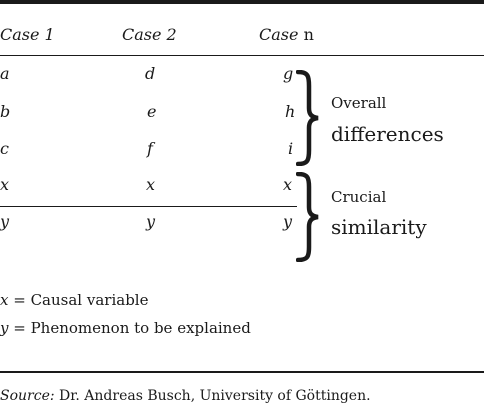 Image resolution: width=484 pixels, height=413 pixels. What do you see at coordinates (387, 134) in the screenshot?
I see `group-label-differences: differences` at bounding box center [387, 134].